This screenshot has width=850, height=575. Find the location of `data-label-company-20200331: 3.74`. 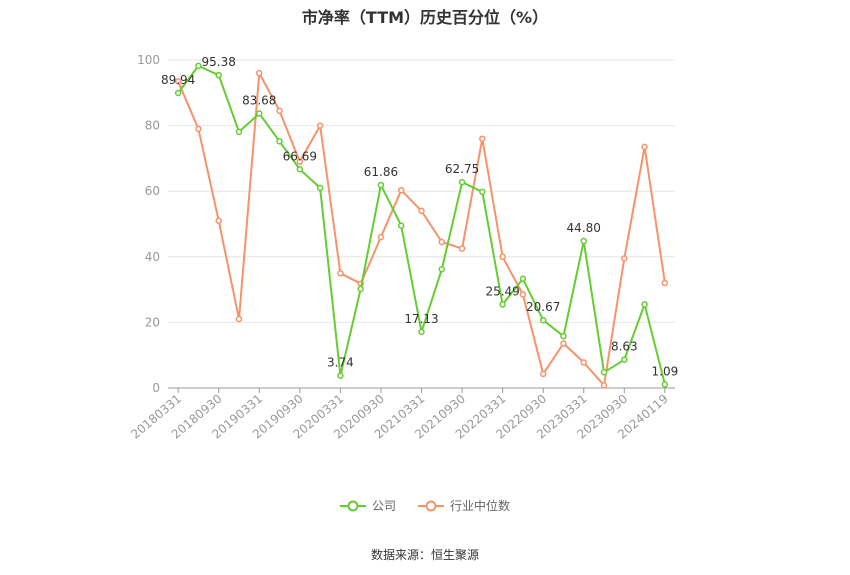

data-label-company-20200331: 3.74 is located at coordinates (340, 363).